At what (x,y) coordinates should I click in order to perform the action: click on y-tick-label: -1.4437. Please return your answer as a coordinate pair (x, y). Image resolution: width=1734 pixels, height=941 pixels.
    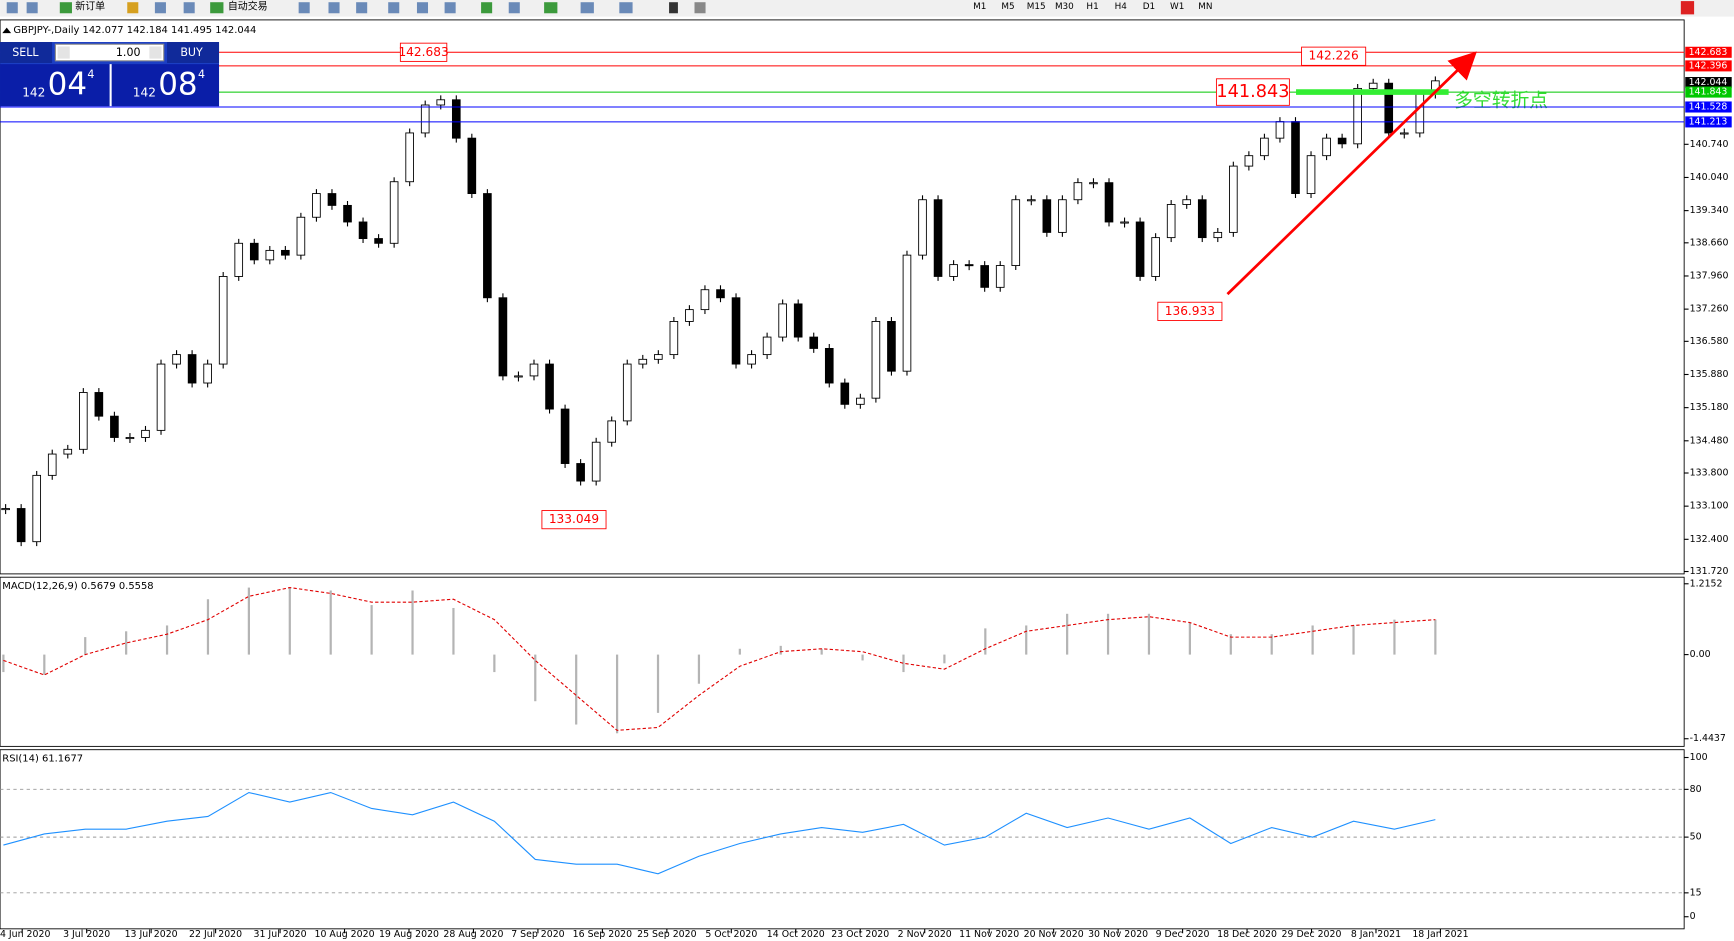
    Looking at the image, I should click on (1708, 738).